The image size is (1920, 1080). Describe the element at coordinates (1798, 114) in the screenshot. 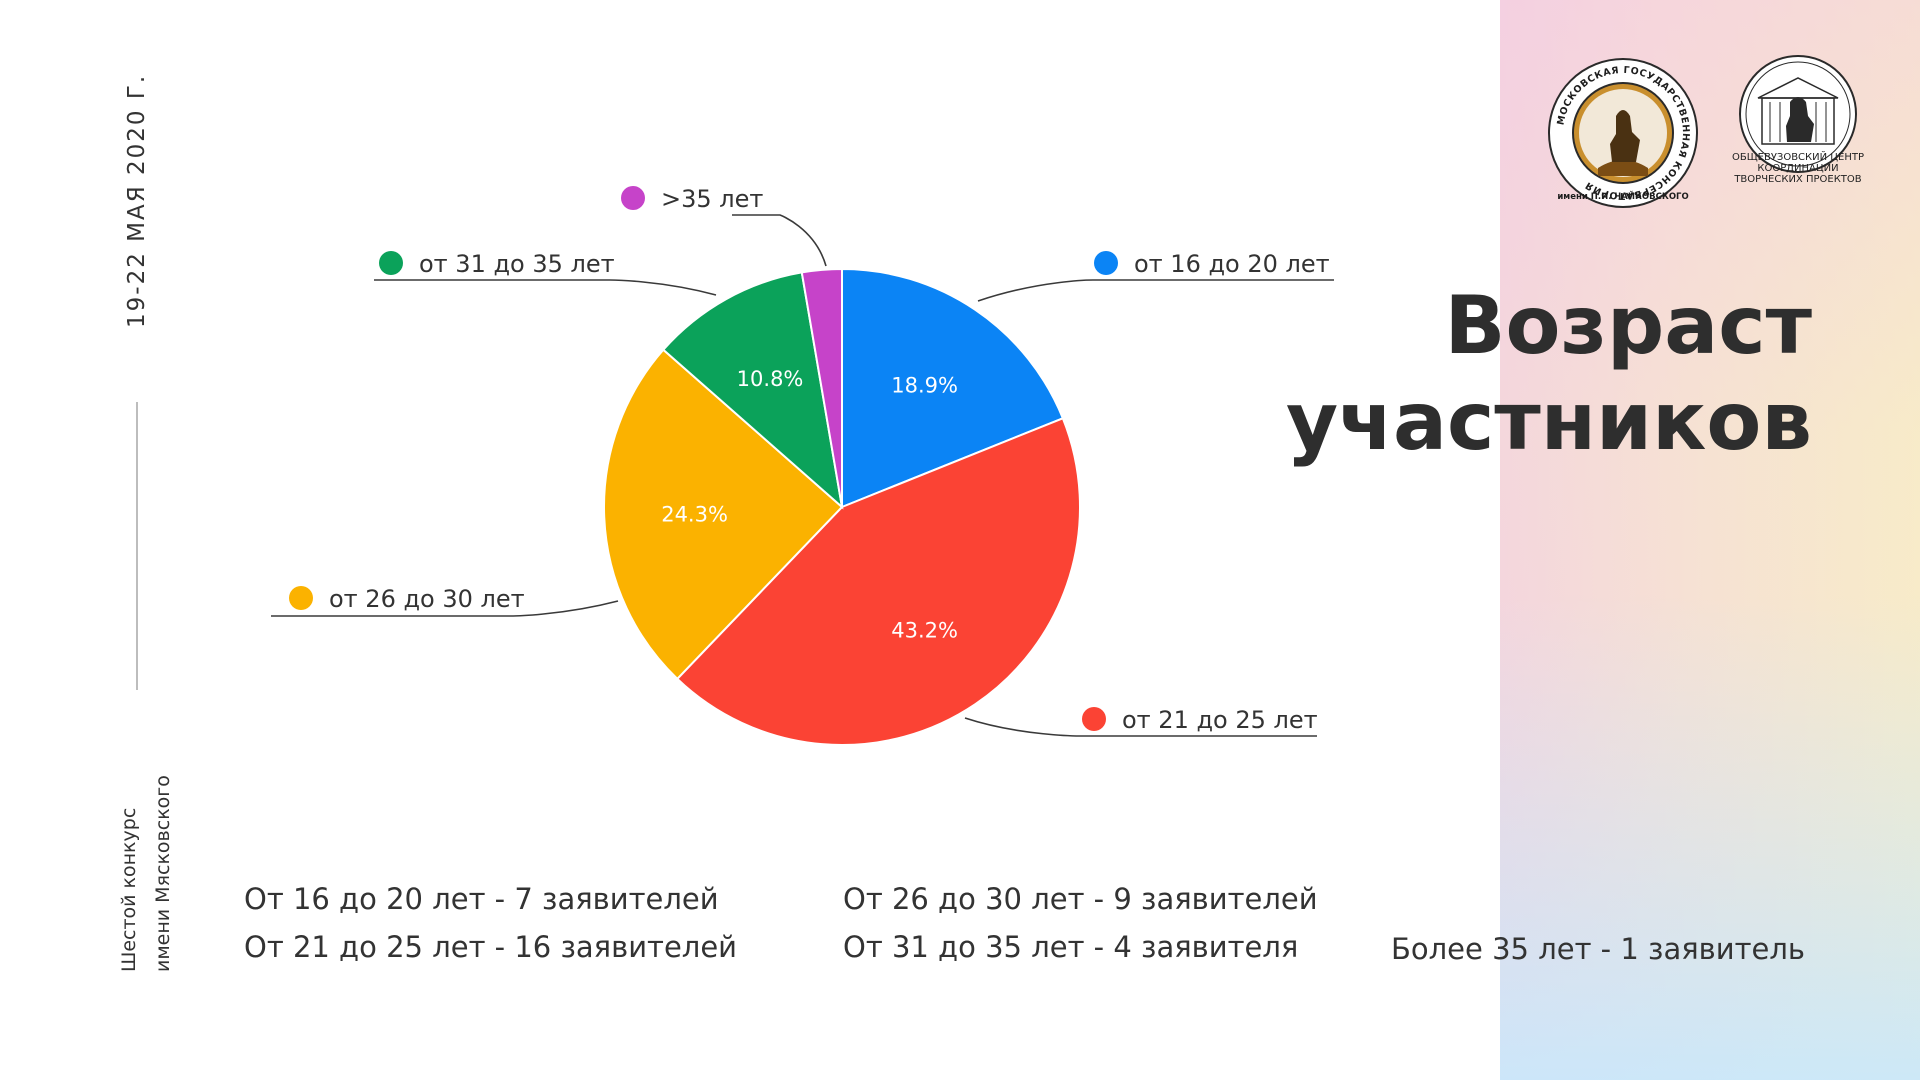

I see `creative-center-logo` at that location.